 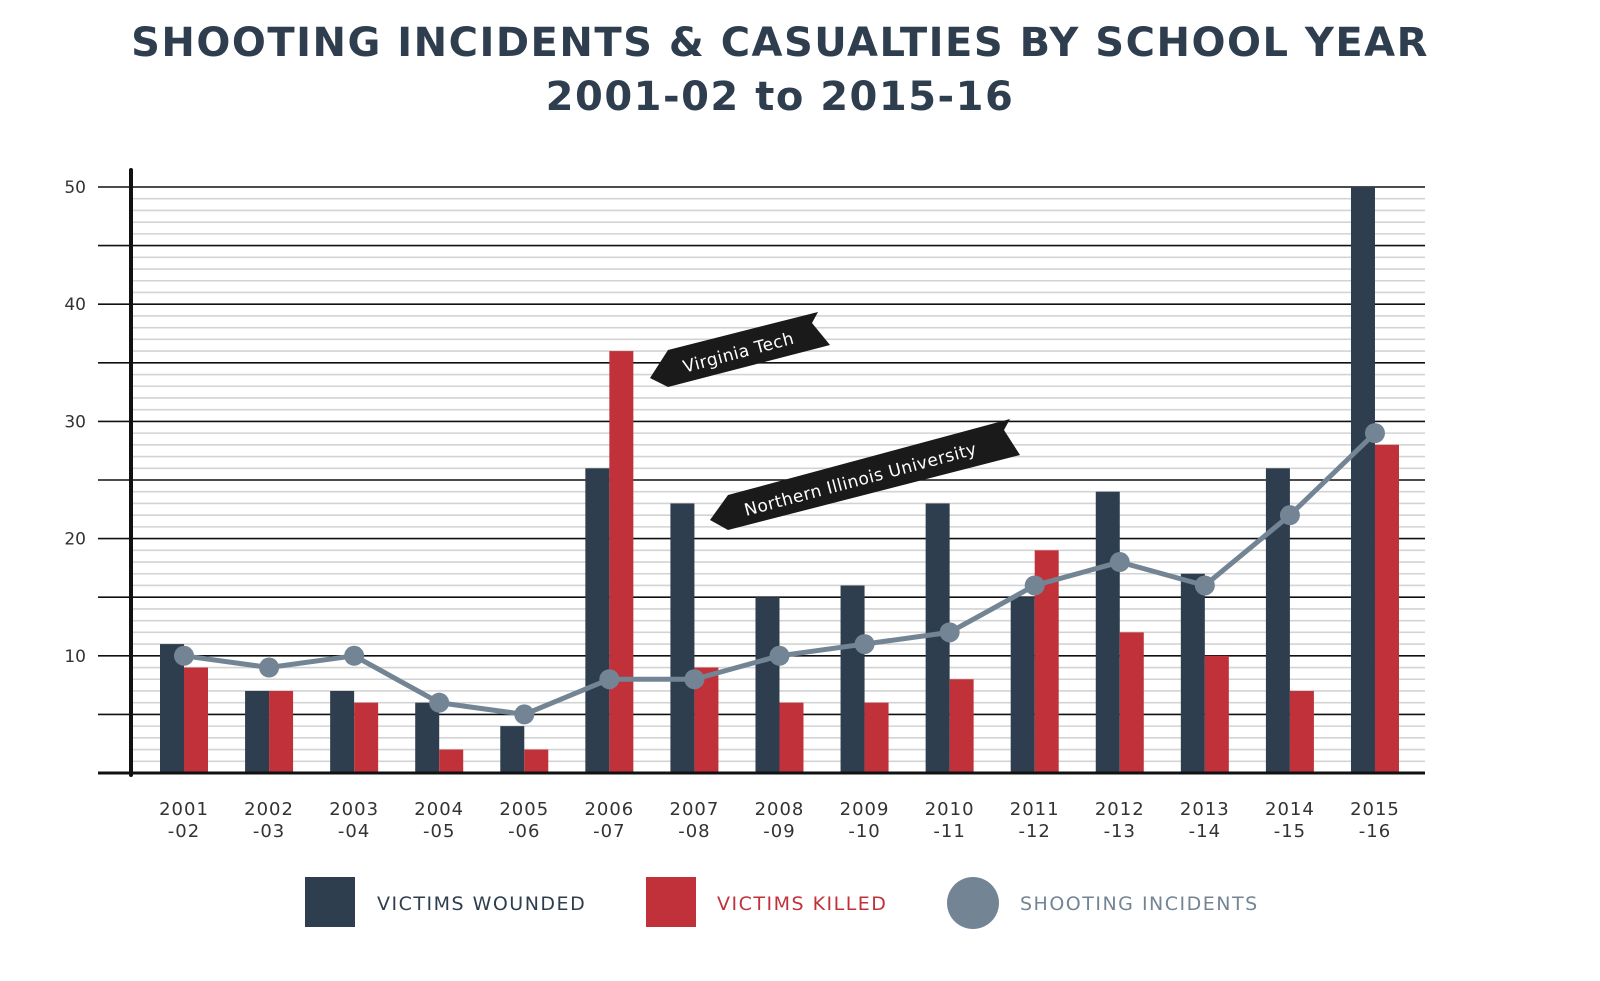 I want to click on x-tick-label-line: -15, so click(x=1290, y=831).